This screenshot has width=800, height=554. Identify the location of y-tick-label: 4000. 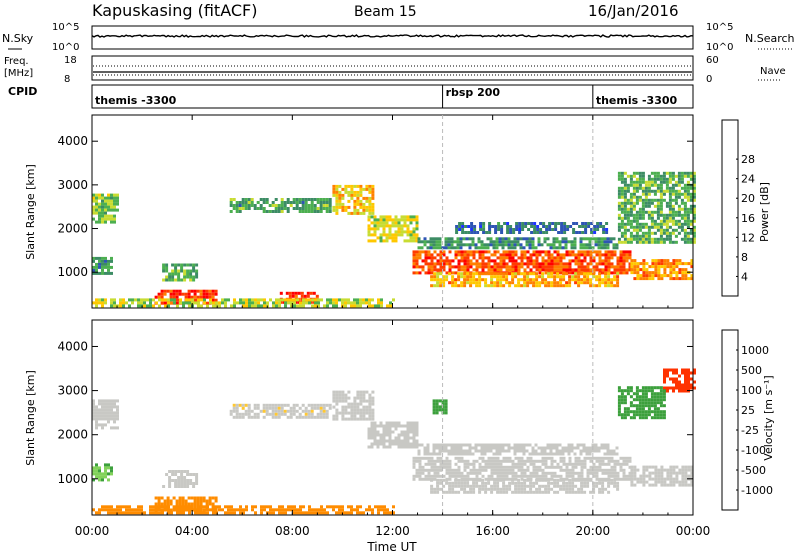
(72, 141).